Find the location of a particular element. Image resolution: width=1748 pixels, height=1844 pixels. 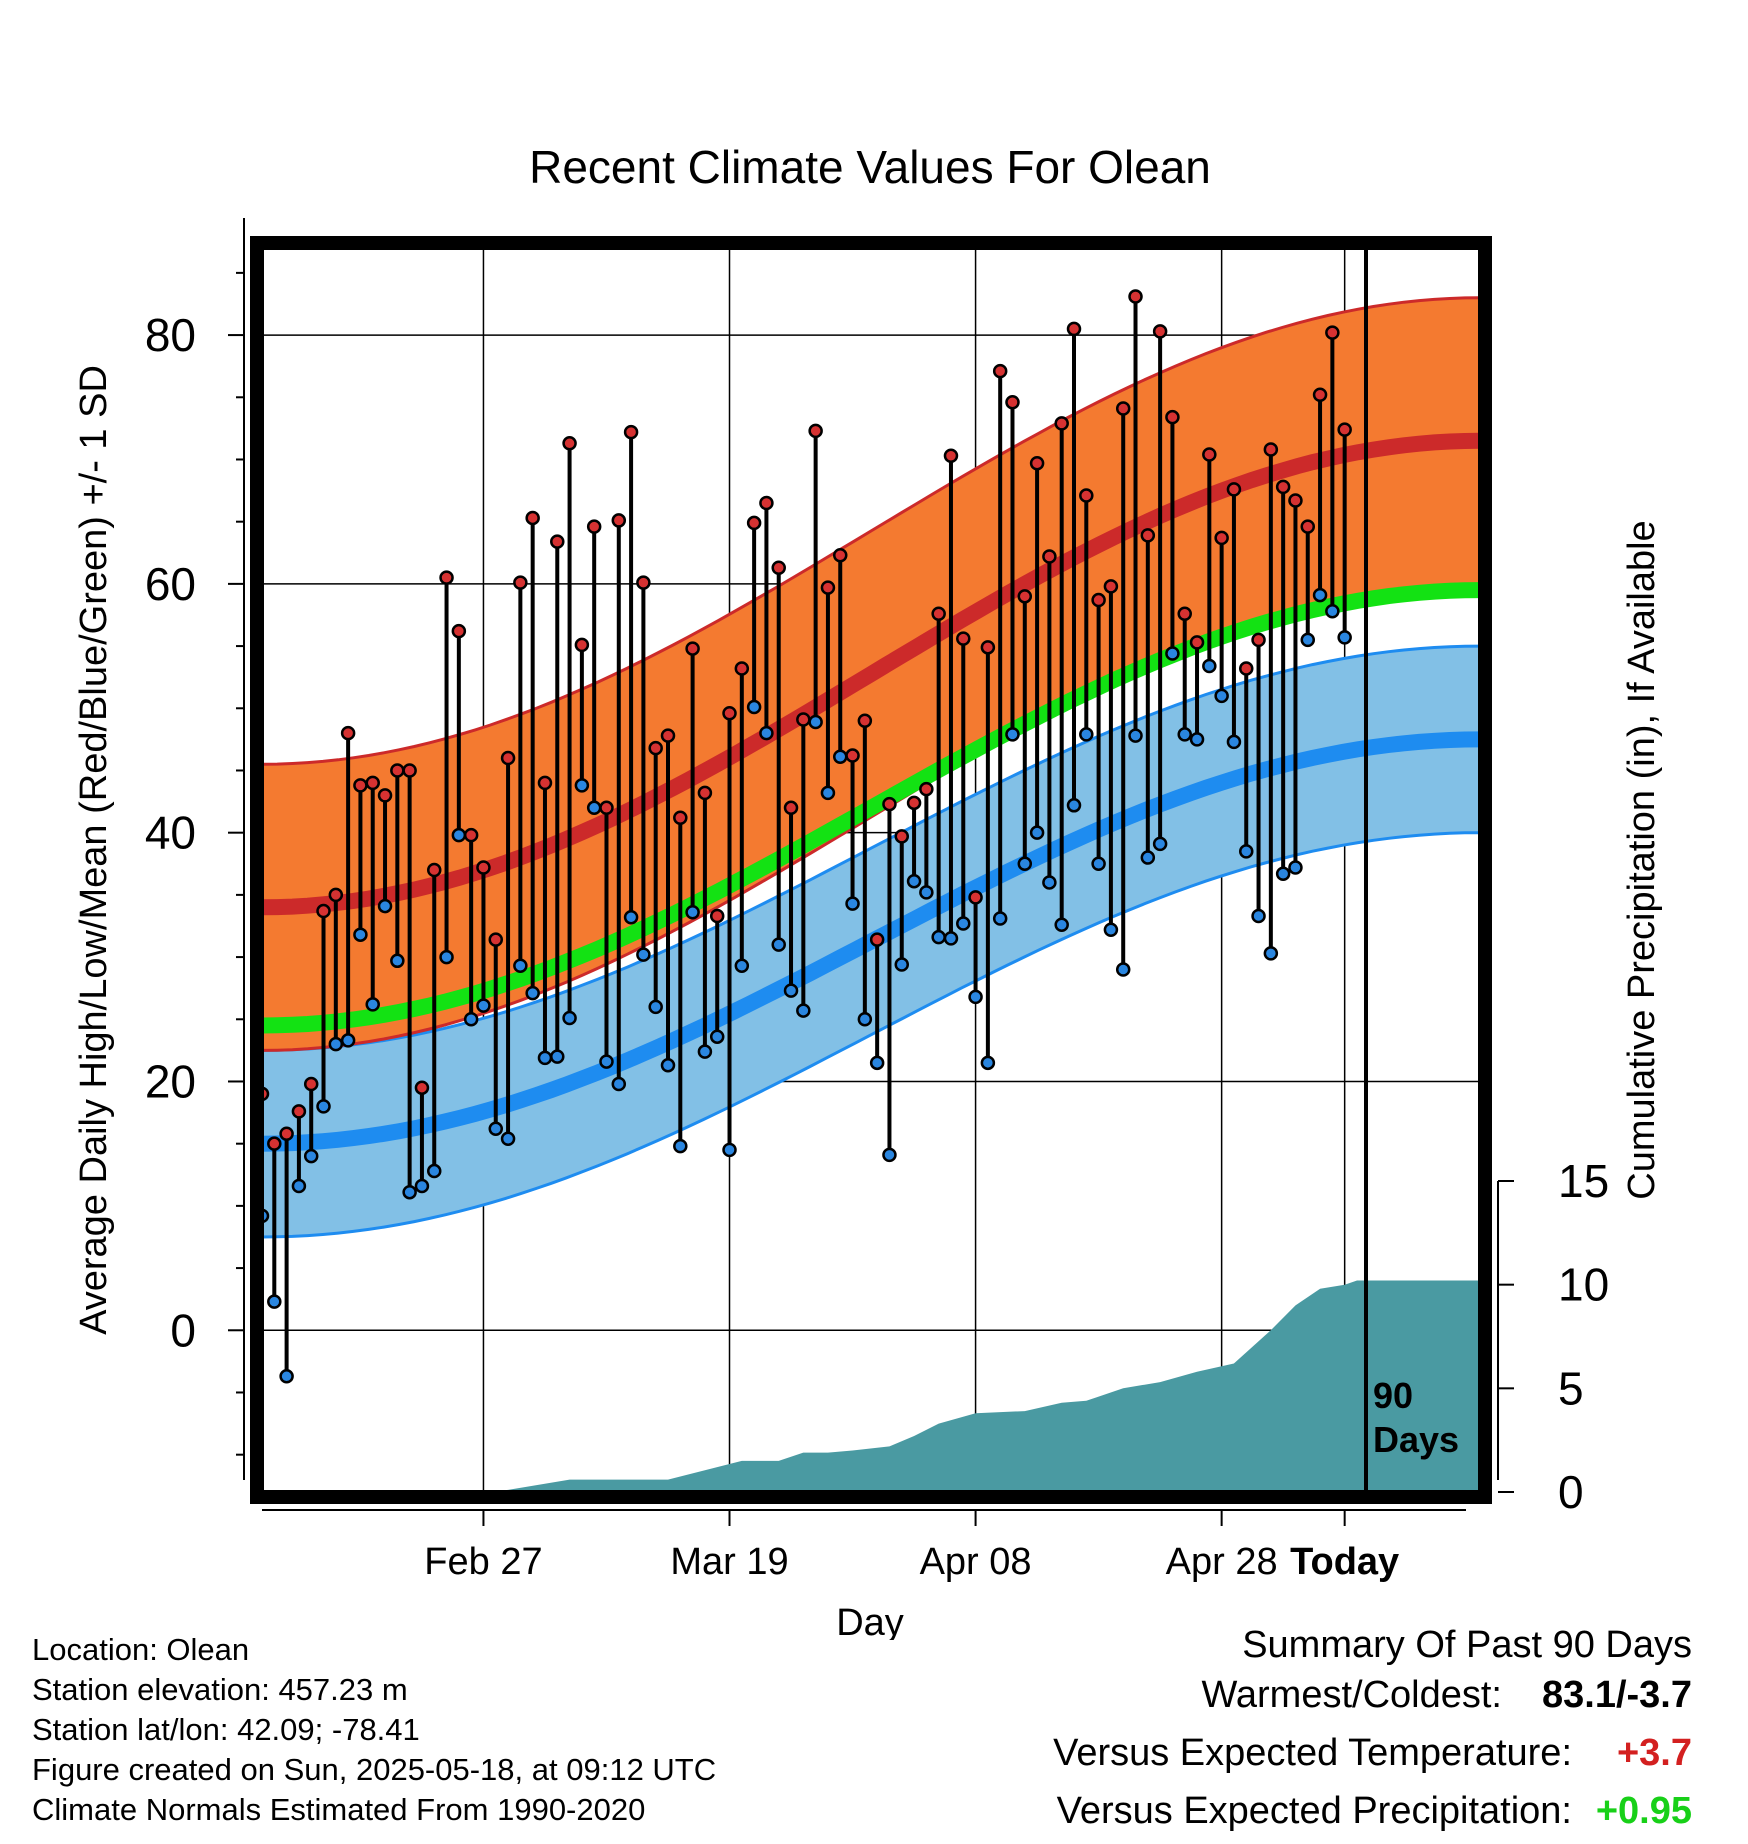

left-axis-tick-label: 80 is located at coordinates (170, 335).